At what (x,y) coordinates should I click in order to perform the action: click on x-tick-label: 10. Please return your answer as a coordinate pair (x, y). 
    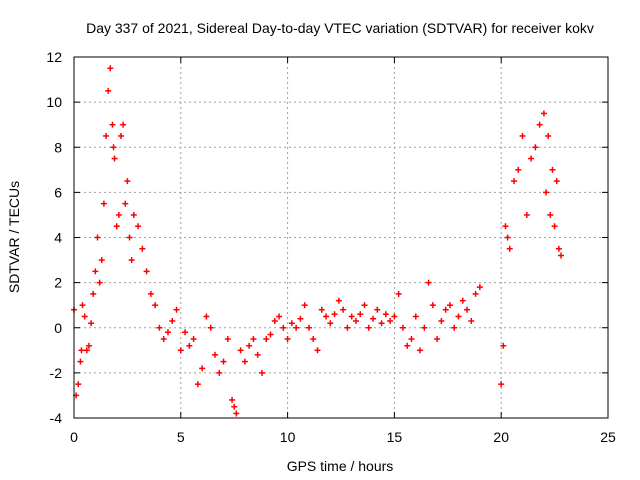
    Looking at the image, I should click on (288, 437).